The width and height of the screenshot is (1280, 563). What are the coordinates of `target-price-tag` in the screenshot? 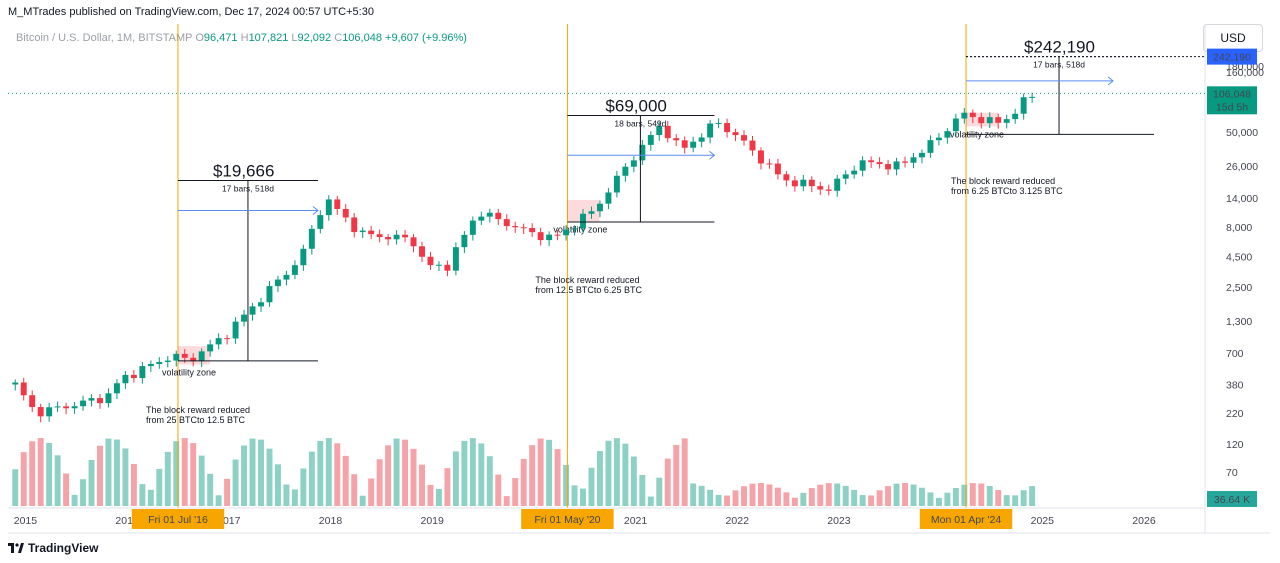 It's located at (1232, 56).